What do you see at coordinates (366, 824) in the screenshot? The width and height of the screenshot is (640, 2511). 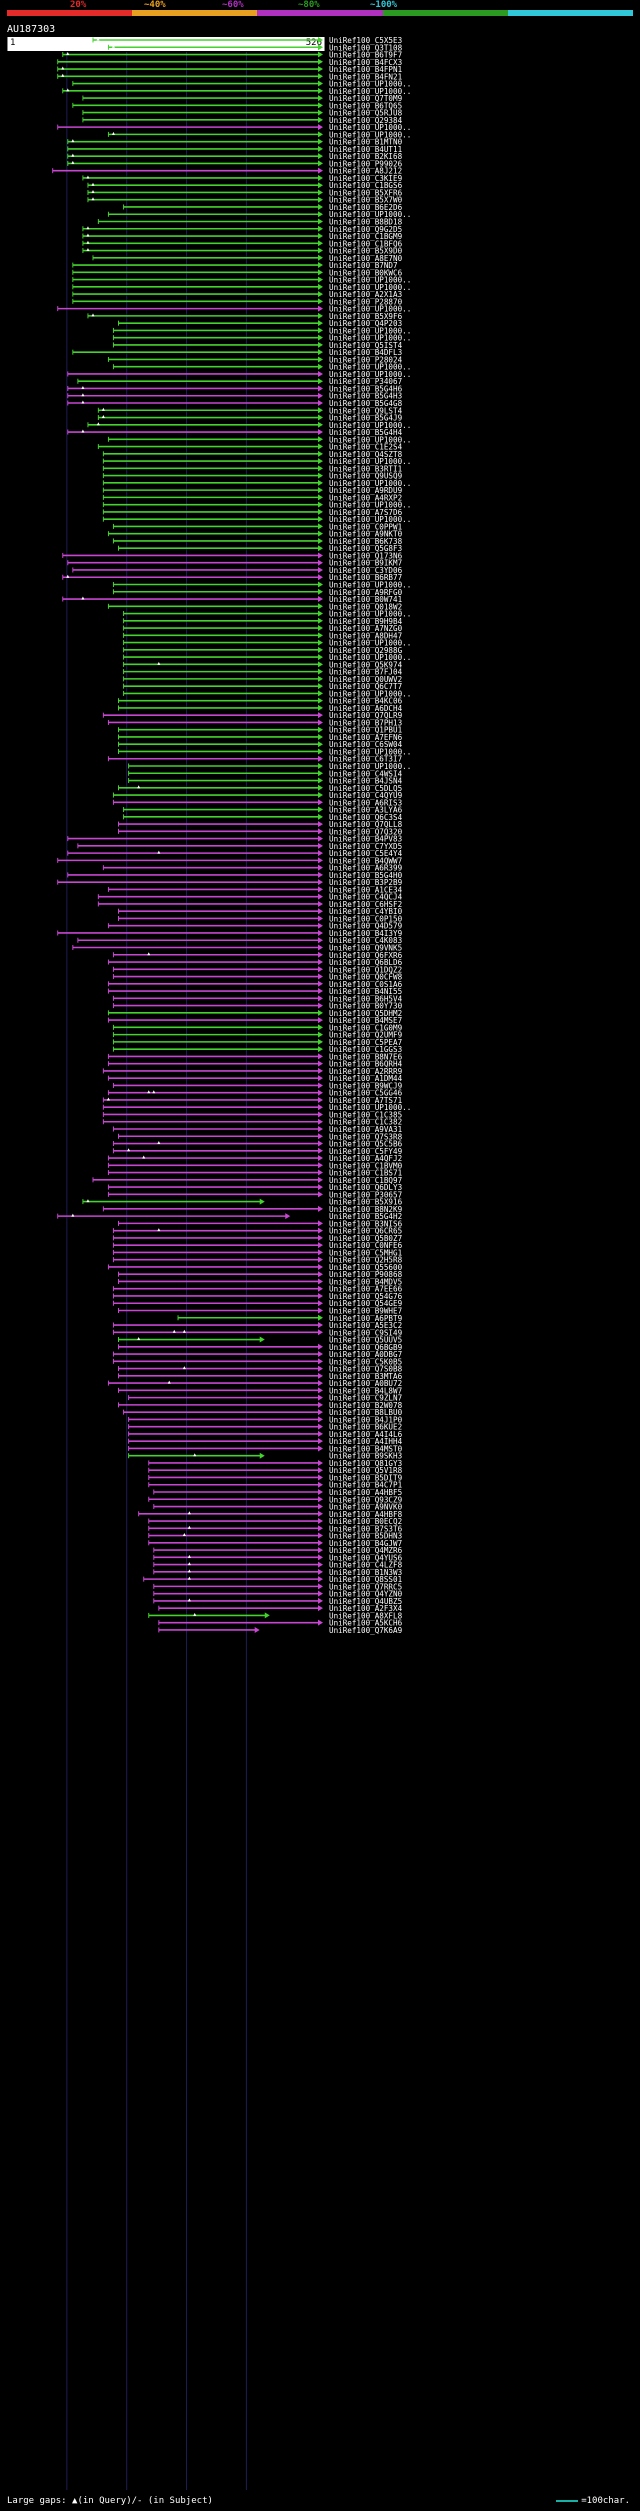 I see `hit-label: UniRef100_Q7QLL8` at bounding box center [366, 824].